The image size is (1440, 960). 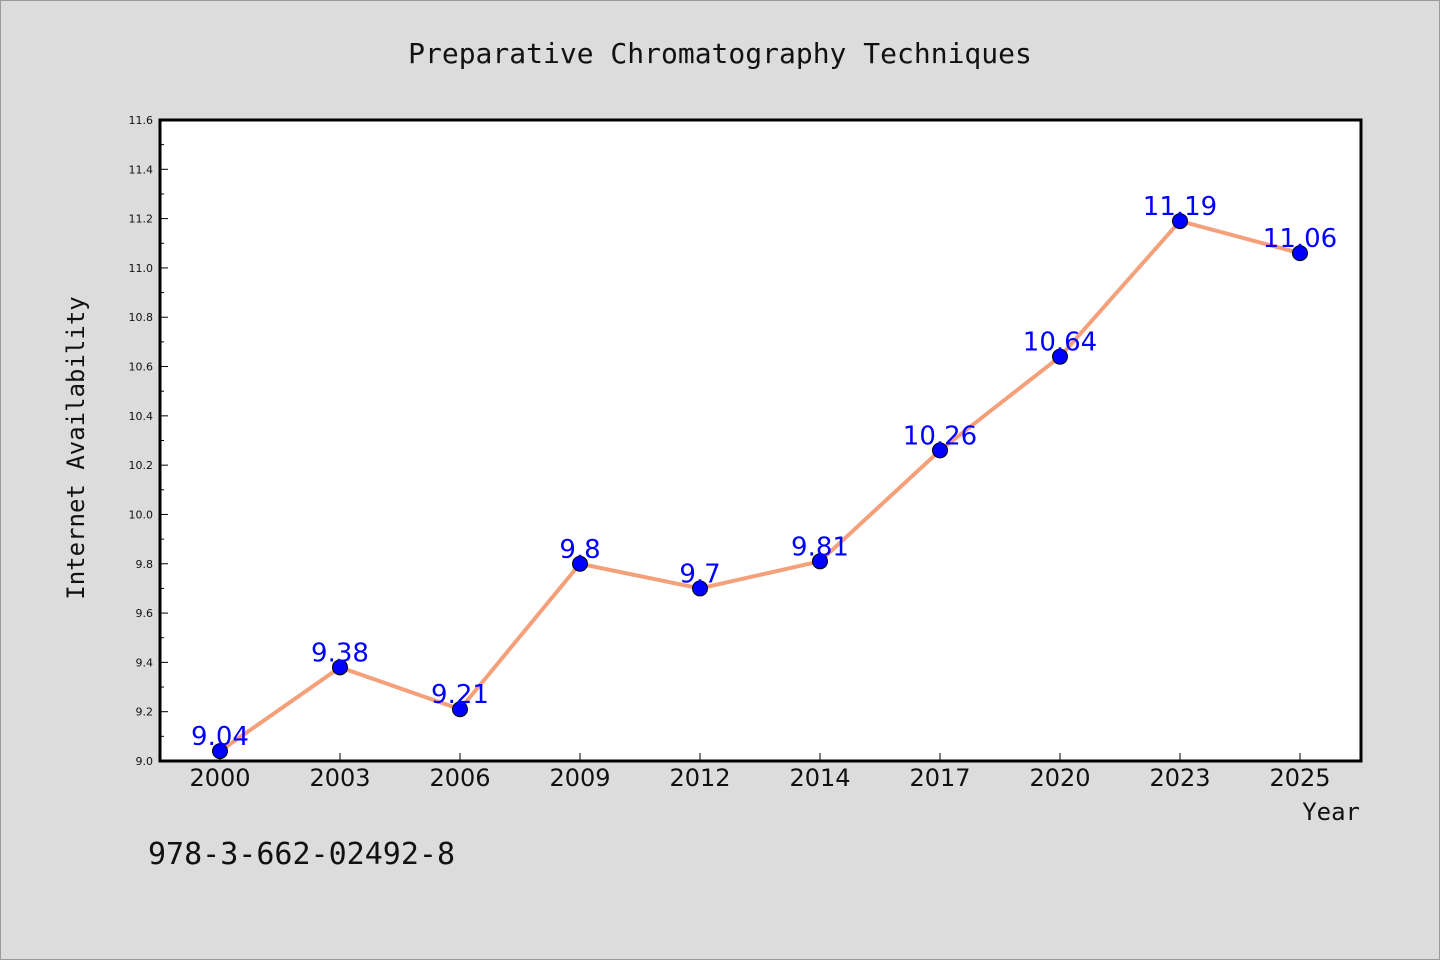 What do you see at coordinates (820, 547) in the screenshot?
I see `data-label: 9.81` at bounding box center [820, 547].